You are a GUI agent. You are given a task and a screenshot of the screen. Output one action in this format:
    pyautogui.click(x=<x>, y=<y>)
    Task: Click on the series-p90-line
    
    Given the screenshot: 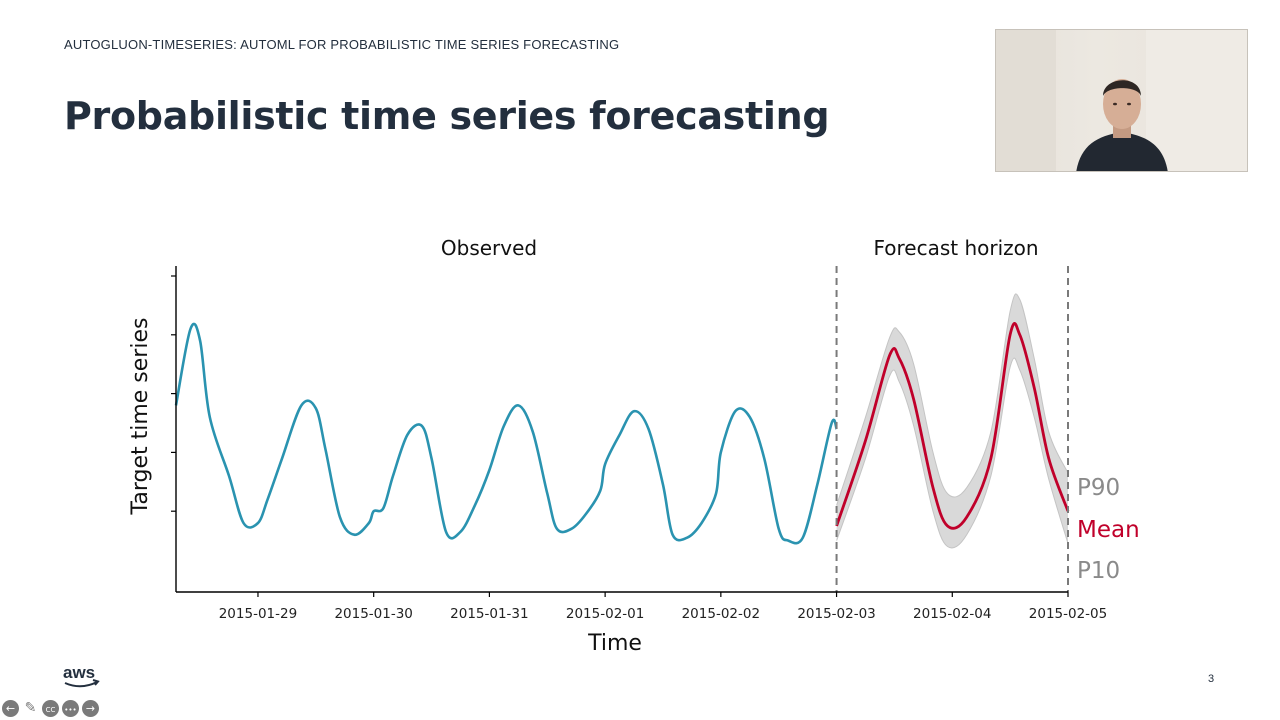 What is the action you would take?
    pyautogui.click(x=952, y=399)
    